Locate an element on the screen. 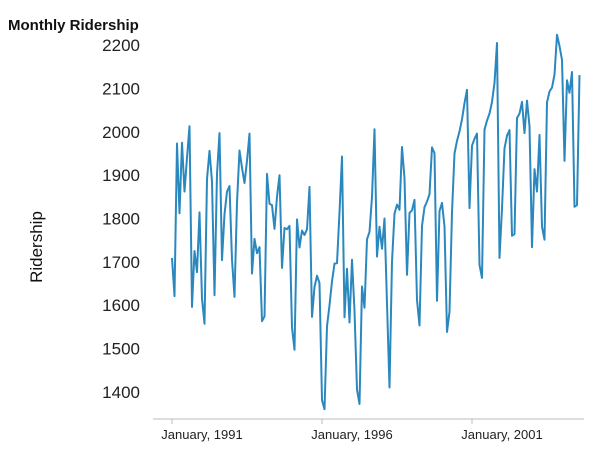  x-axis: January, 1991 January, 1996 January, 2001 is located at coordinates (352, 430).